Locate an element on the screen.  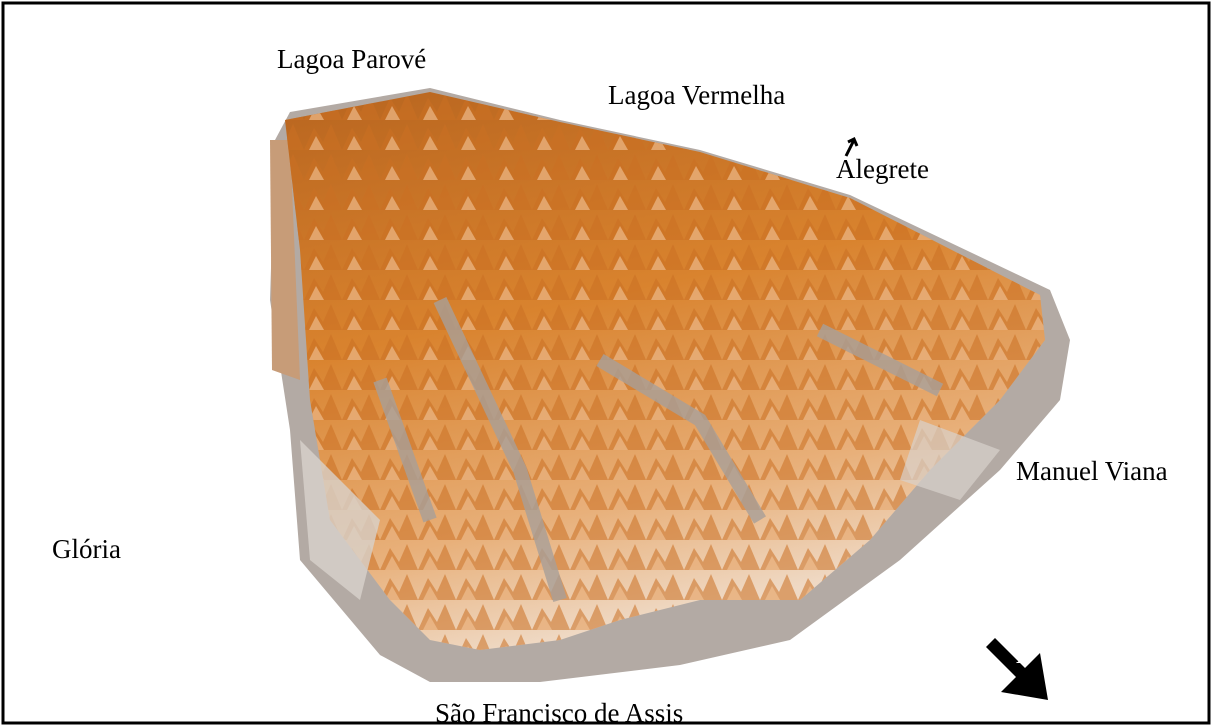
place-label: Alegrete is located at coordinates (882, 169).